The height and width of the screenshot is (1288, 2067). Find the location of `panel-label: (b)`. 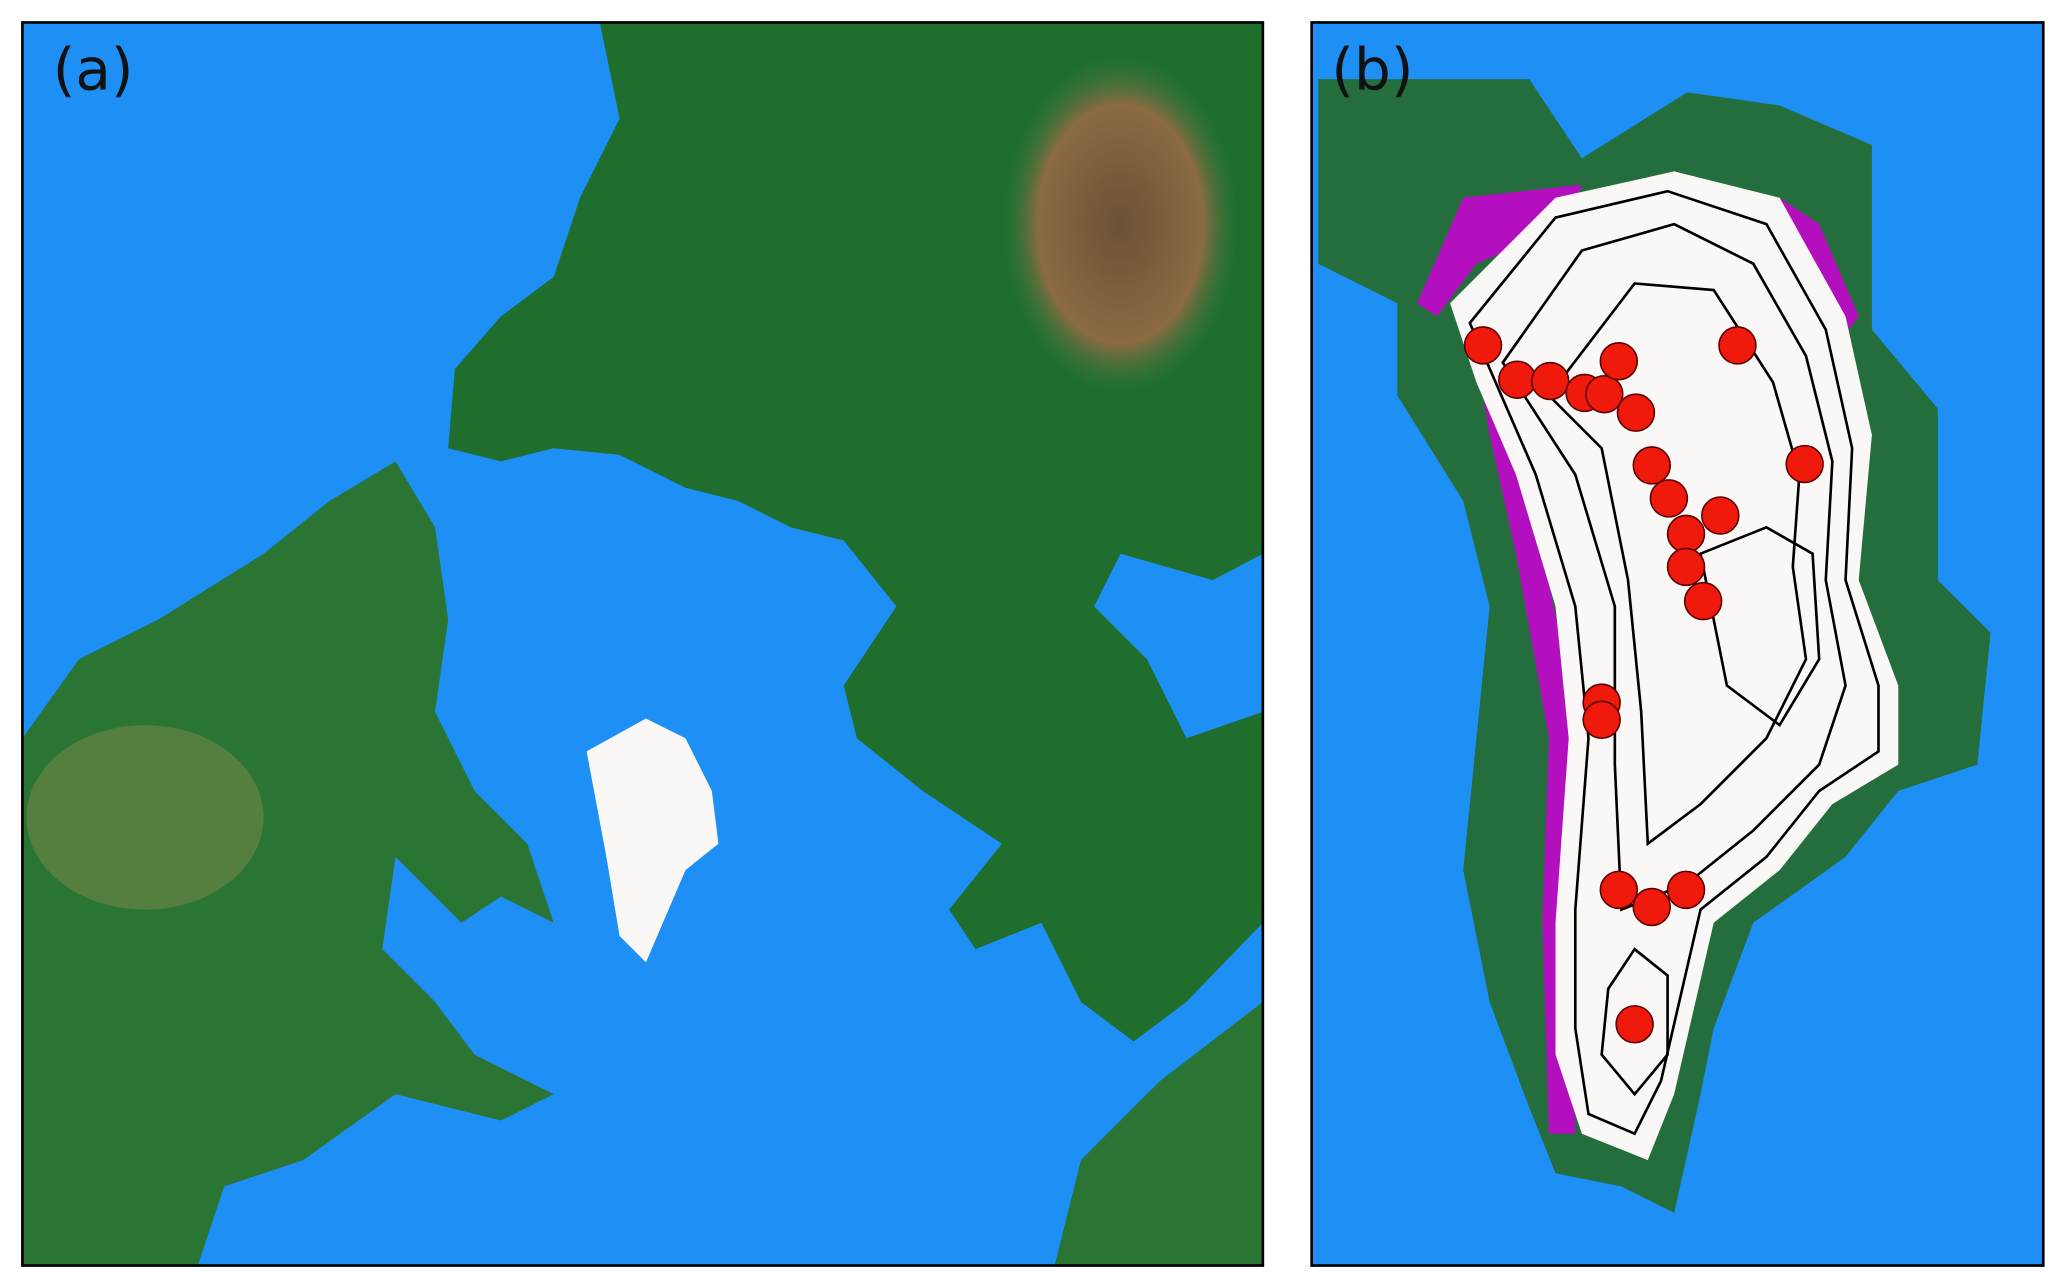

panel-label: (b) is located at coordinates (1372, 70).